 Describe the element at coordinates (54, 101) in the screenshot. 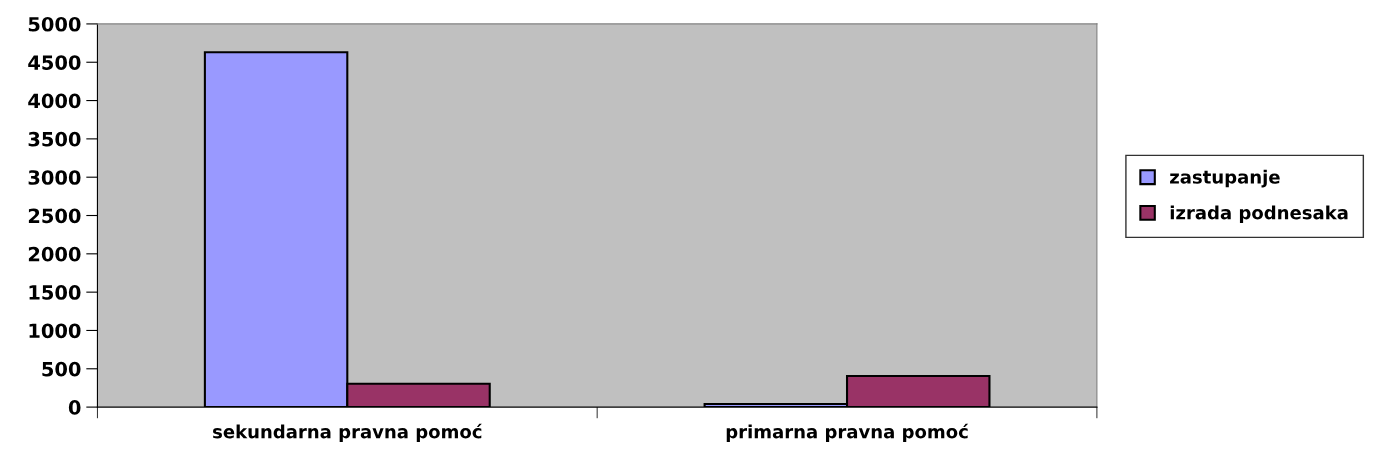

I see `y-tick-label: 4000` at that location.